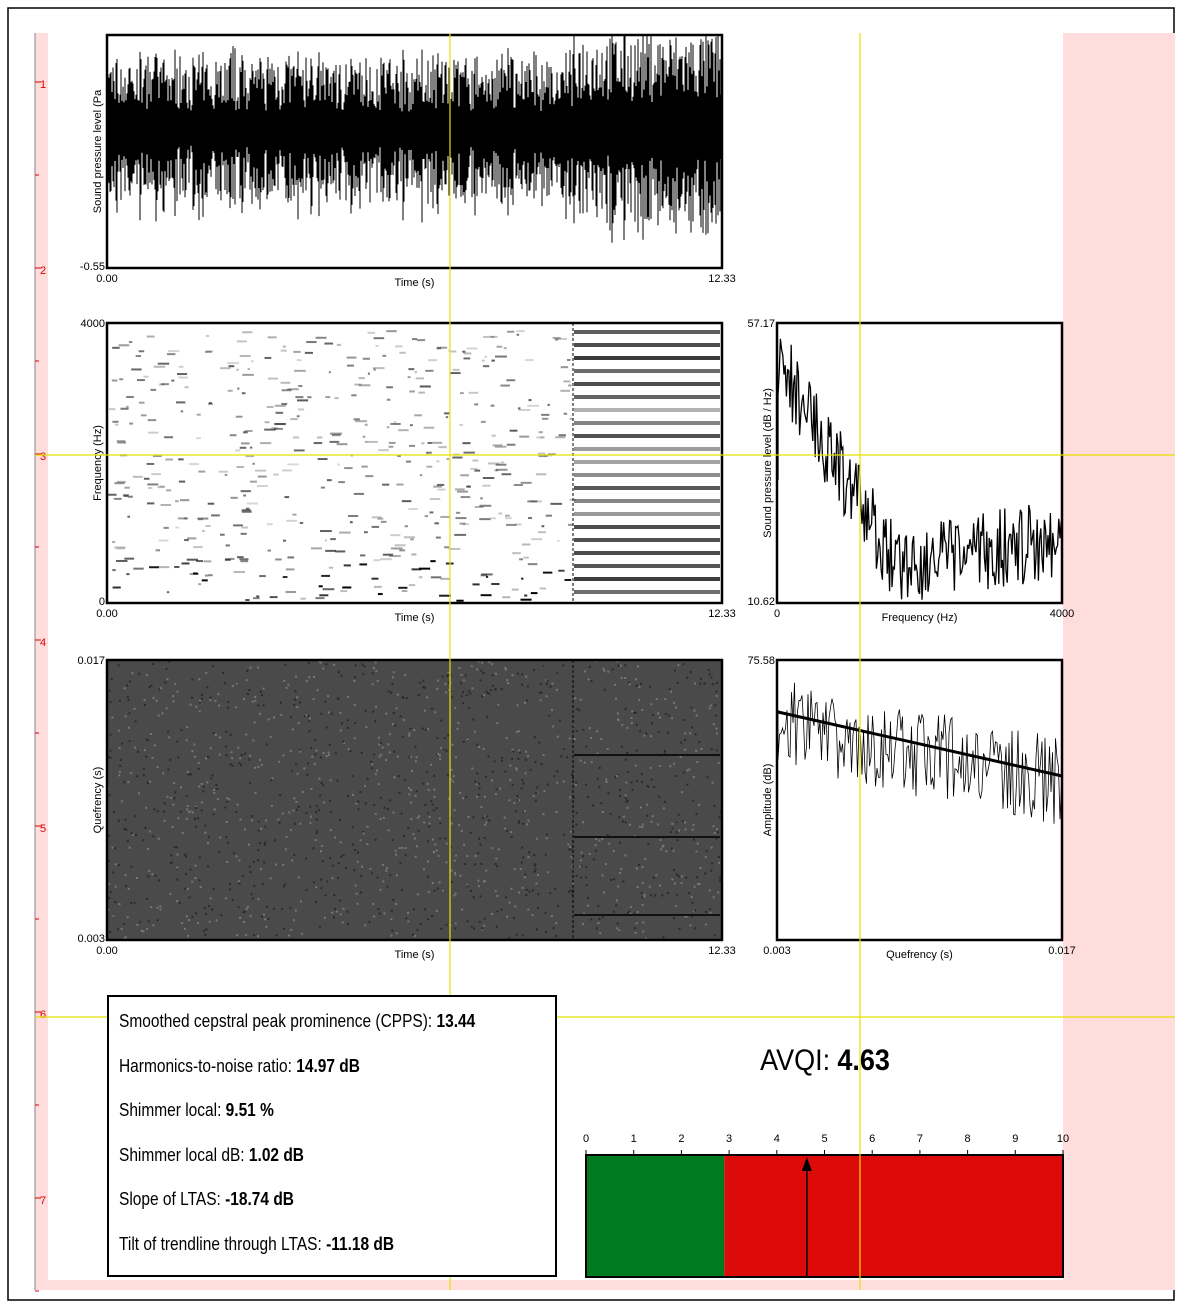  What do you see at coordinates (205, 1065) in the screenshot?
I see `measure-label: Harmonics-to-noise ratio:` at bounding box center [205, 1065].